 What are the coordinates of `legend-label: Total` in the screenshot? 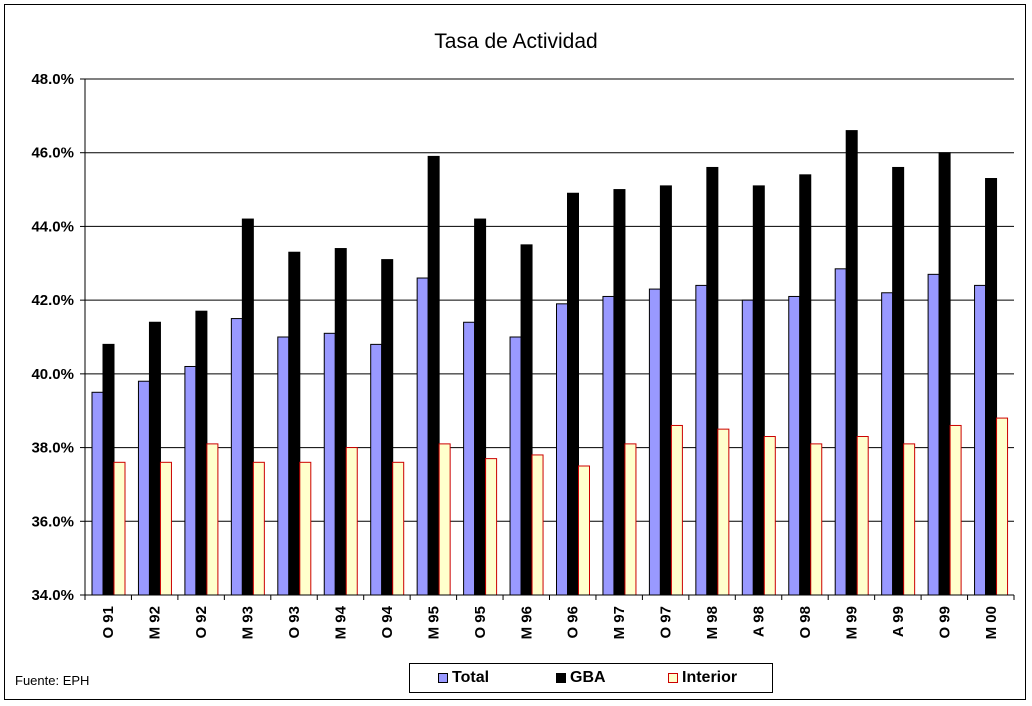 It's located at (471, 677).